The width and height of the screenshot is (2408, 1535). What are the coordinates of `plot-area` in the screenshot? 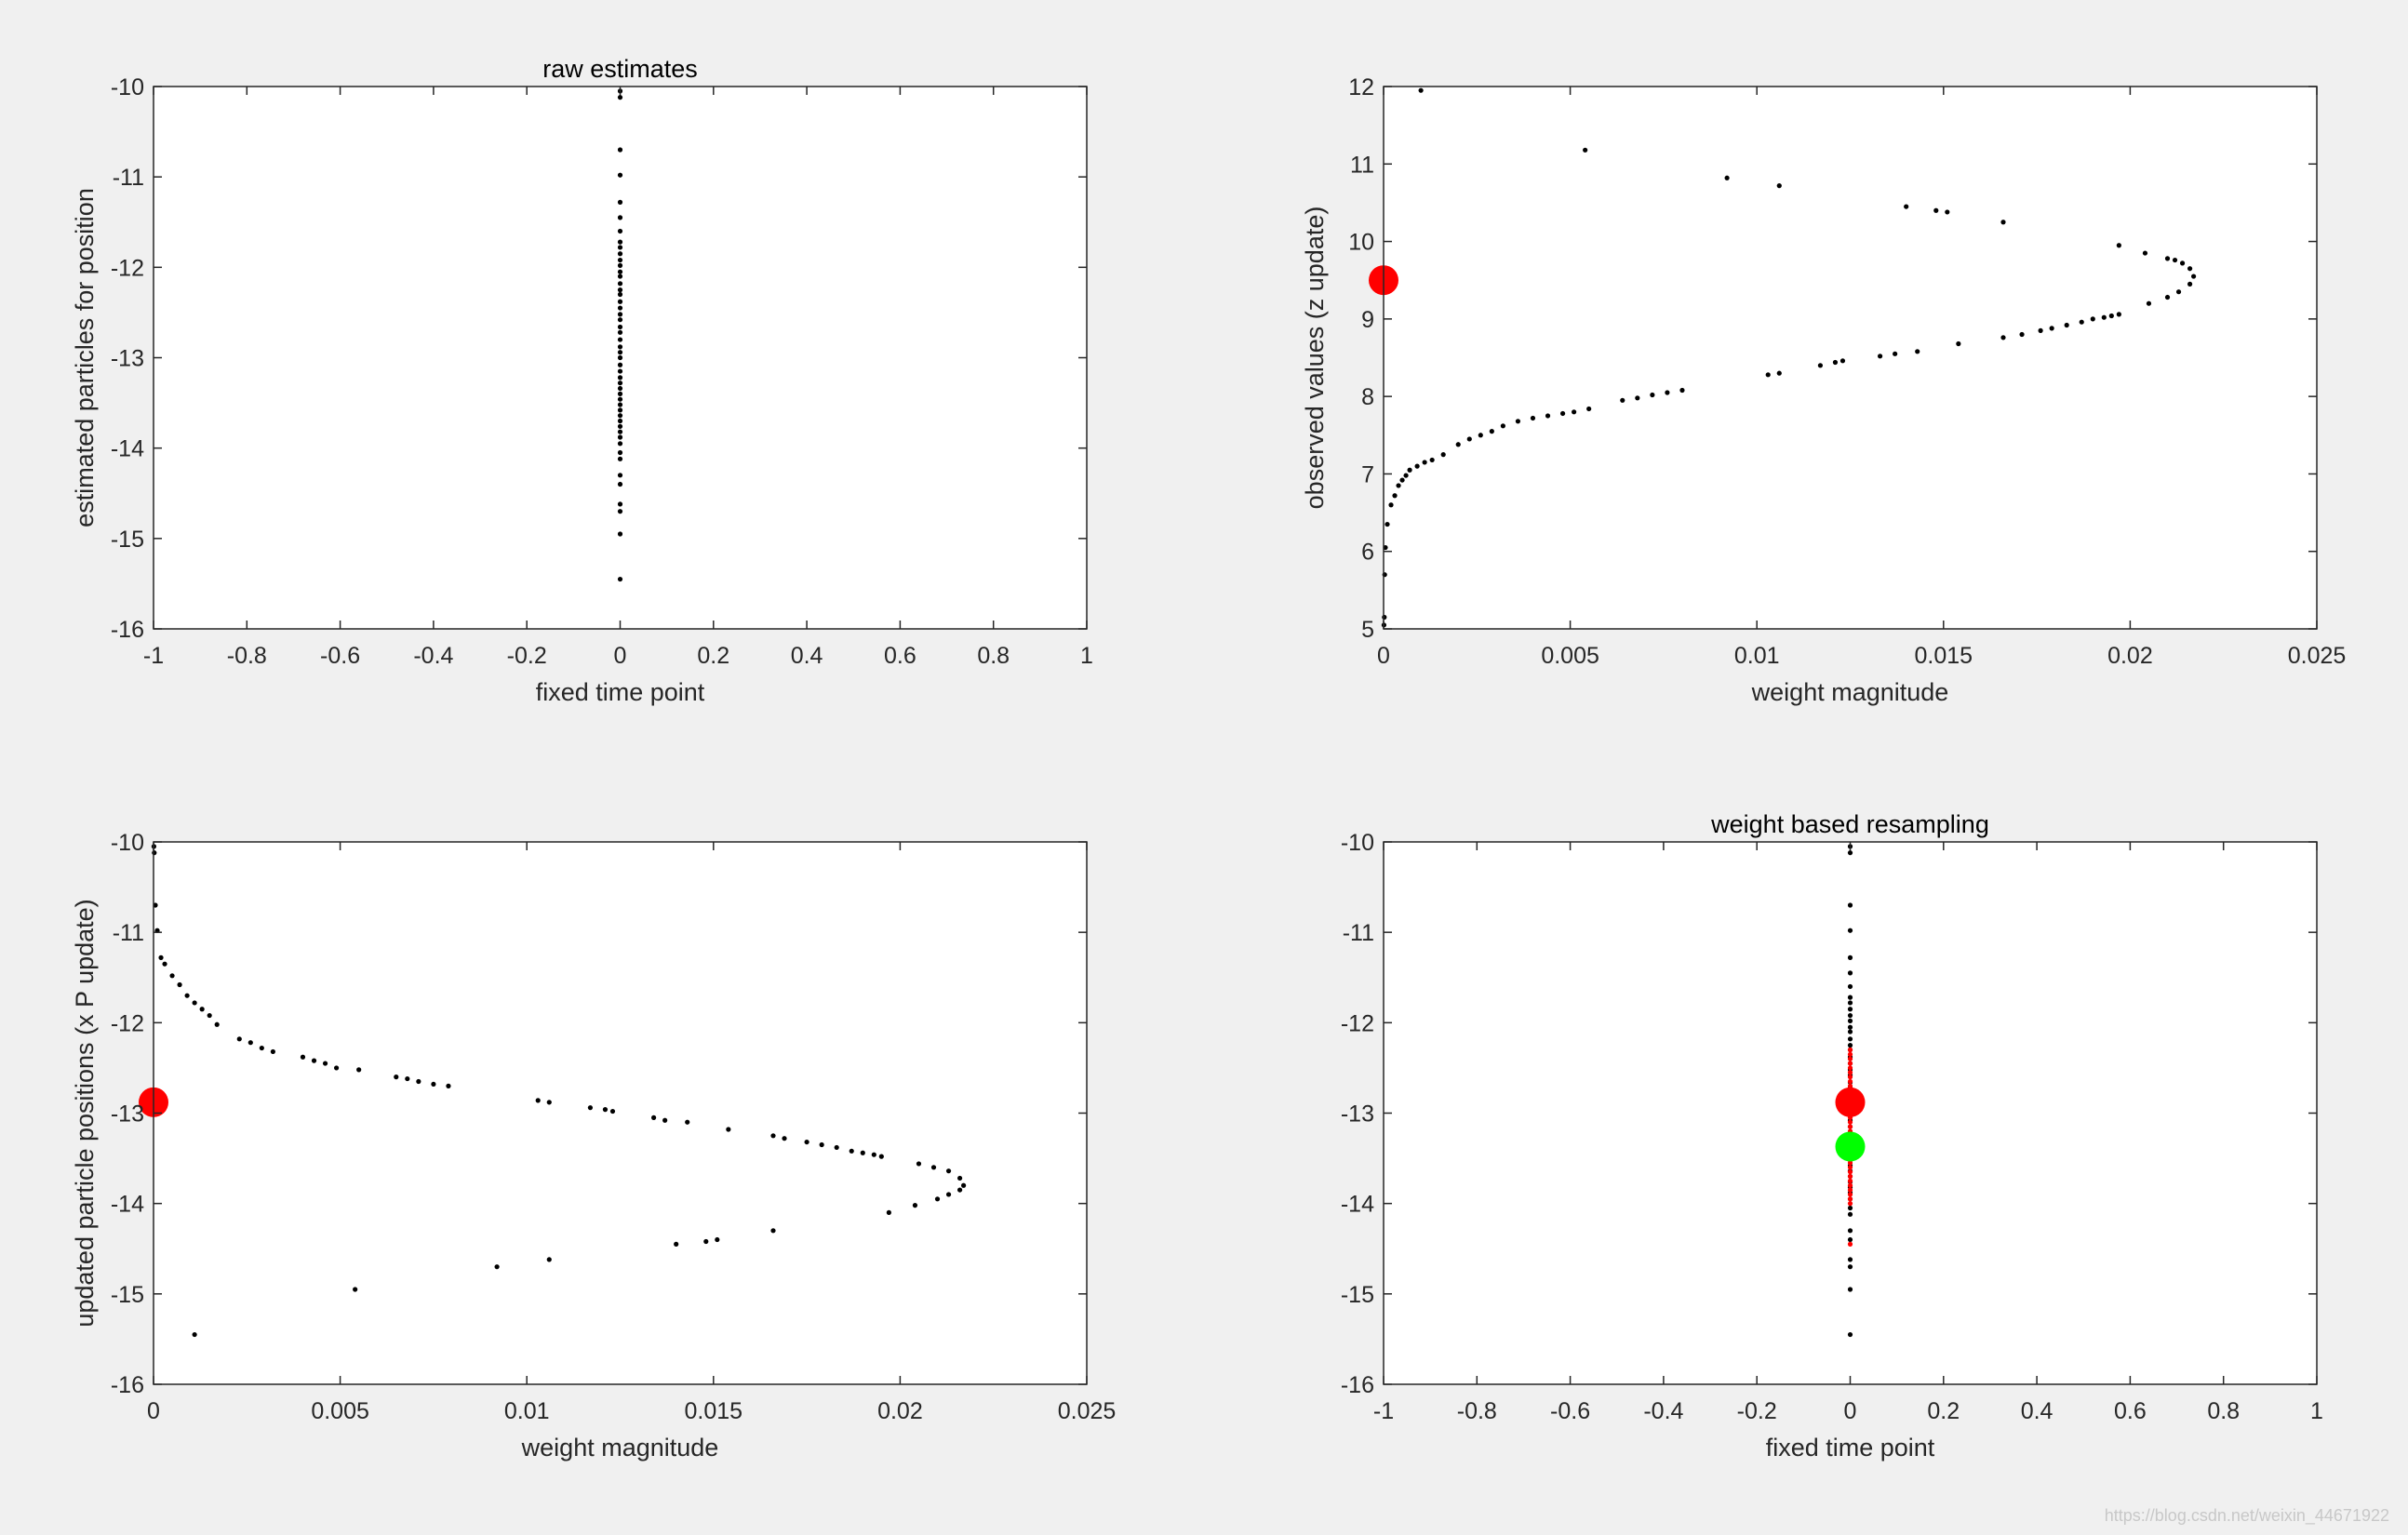 It's located at (1851, 358).